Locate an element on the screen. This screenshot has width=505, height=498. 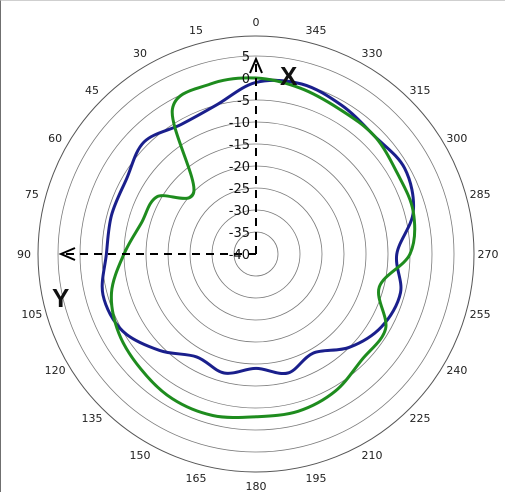
y-axis-arrow-head is located at coordinates (67, 254).